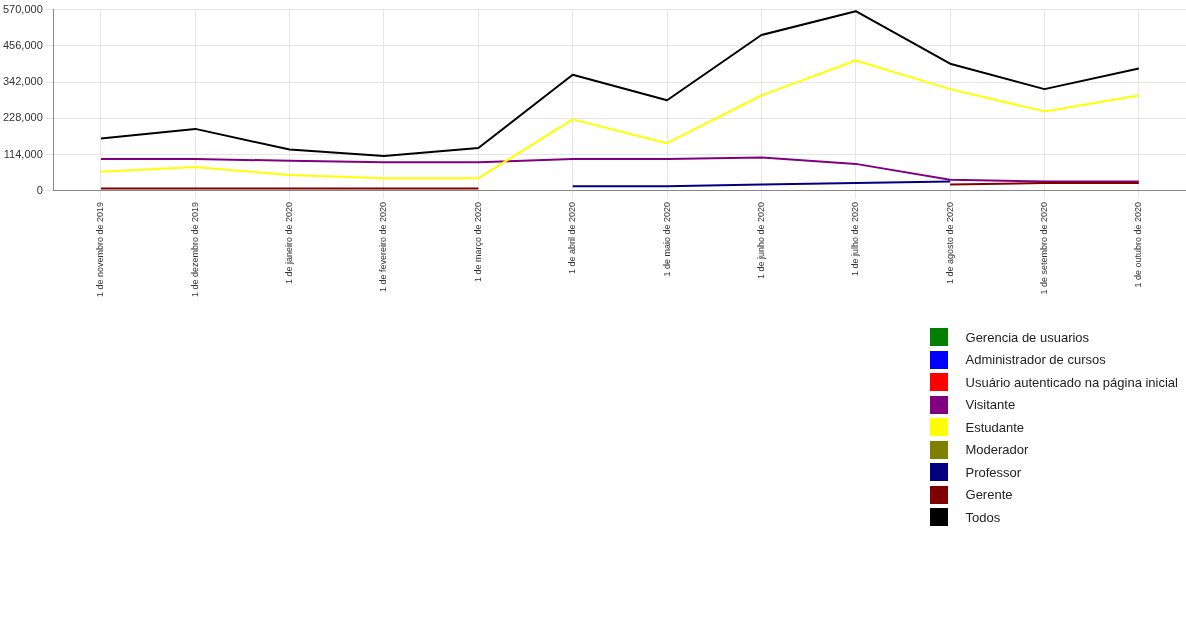 This screenshot has width=1186, height=636. Describe the element at coordinates (23, 81) in the screenshot. I see `y-tick-label: 342,000` at that location.